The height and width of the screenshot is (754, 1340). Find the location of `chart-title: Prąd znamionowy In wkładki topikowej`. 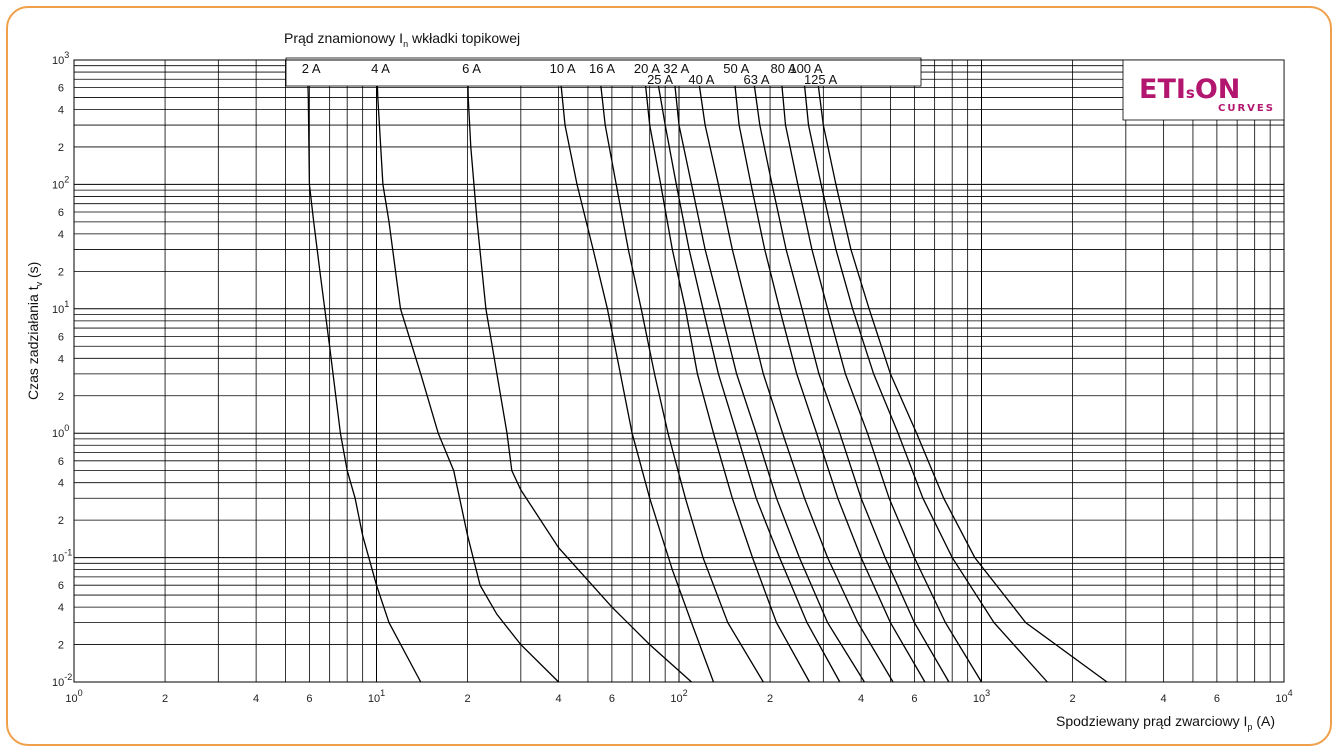

chart-title: Prąd znamionowy In wkładki topikowej is located at coordinates (402, 39).